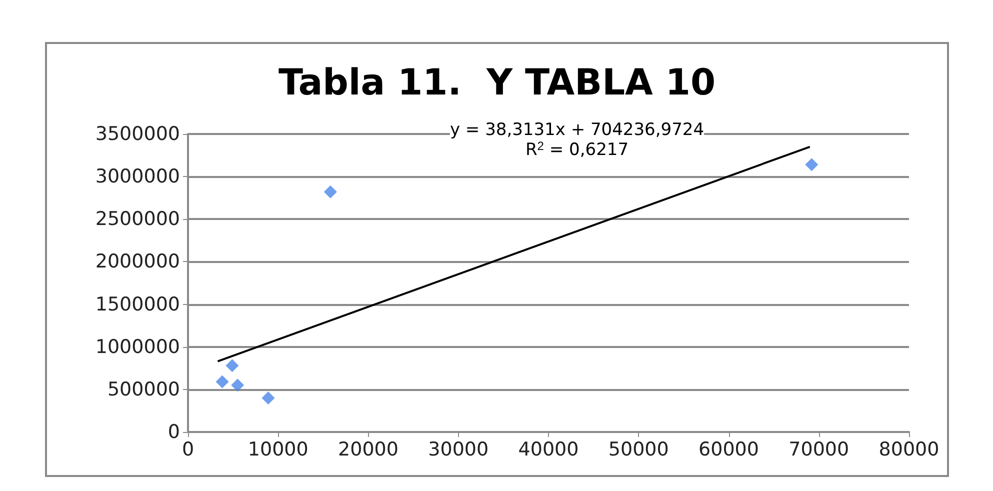 This screenshot has width=993, height=491. Describe the element at coordinates (638, 449) in the screenshot. I see `x-tick-label: 50000` at that location.